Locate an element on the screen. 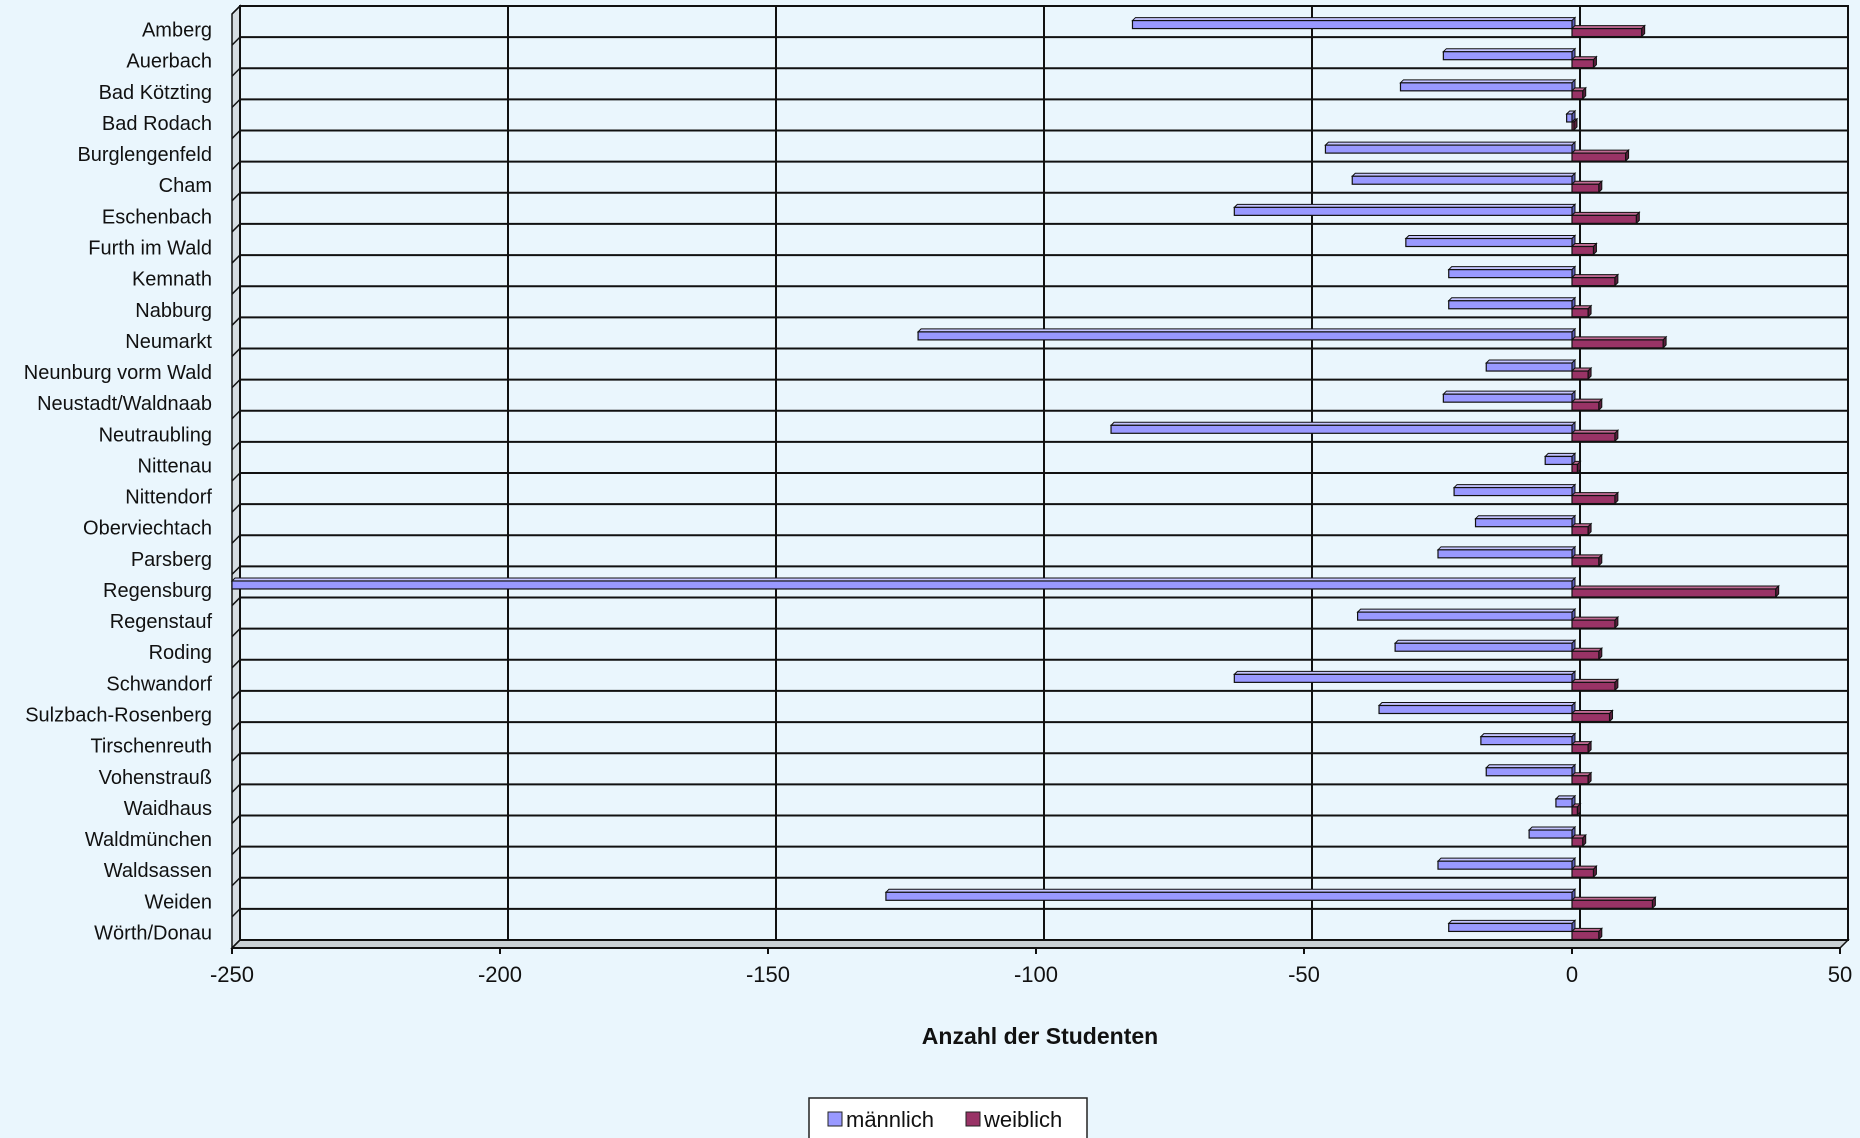 Image resolution: width=1860 pixels, height=1138 pixels. tick-labels: -250 -200 -150 -100 -50 0 50 is located at coordinates (1031, 974).